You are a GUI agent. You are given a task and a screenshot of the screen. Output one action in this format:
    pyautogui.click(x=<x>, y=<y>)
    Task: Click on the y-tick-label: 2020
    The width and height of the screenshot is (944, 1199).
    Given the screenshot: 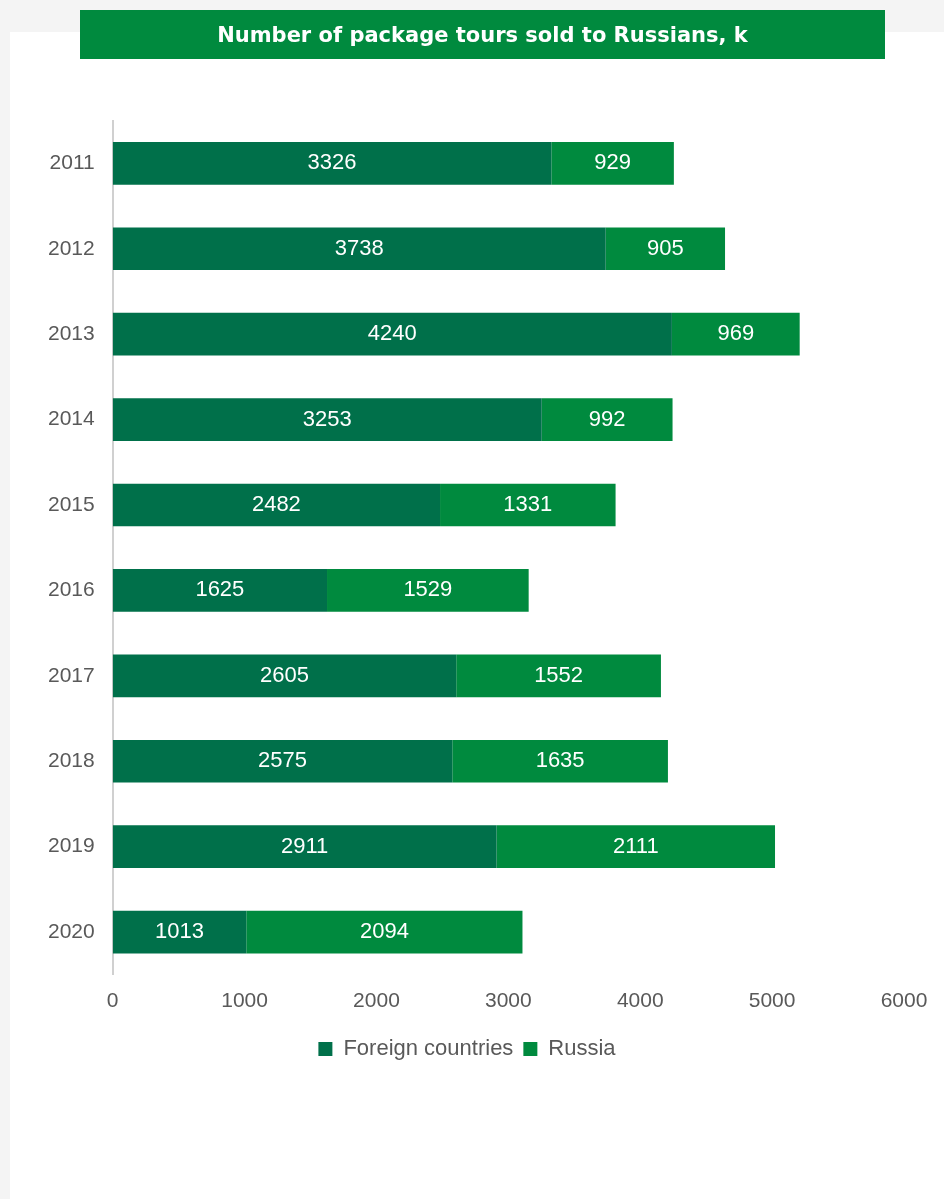 What is the action you would take?
    pyautogui.click(x=71, y=930)
    